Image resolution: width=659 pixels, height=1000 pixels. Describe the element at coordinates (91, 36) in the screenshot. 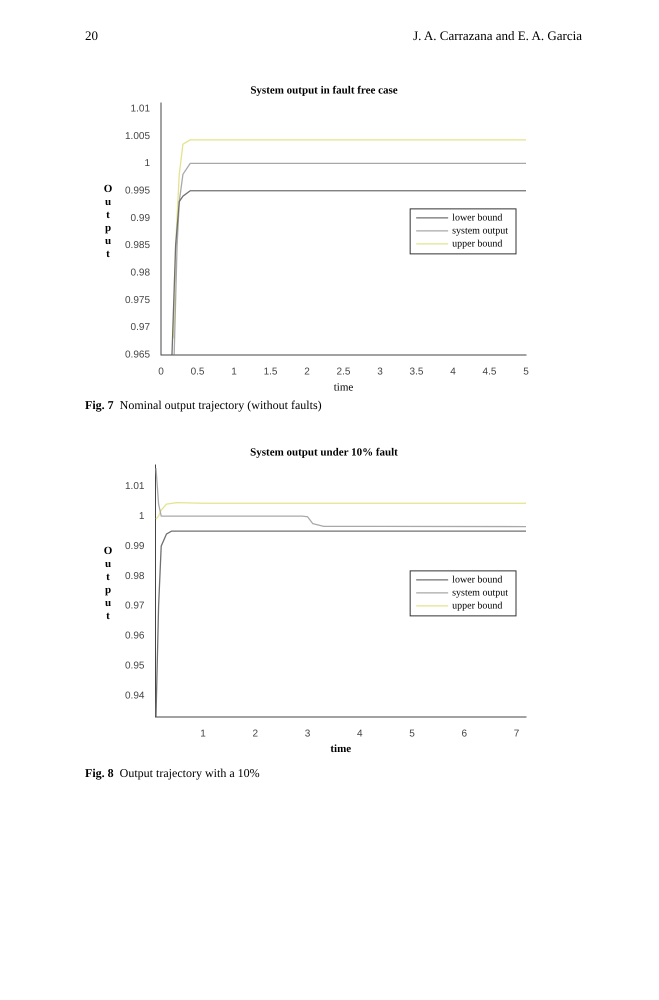

I see `text: 20` at that location.